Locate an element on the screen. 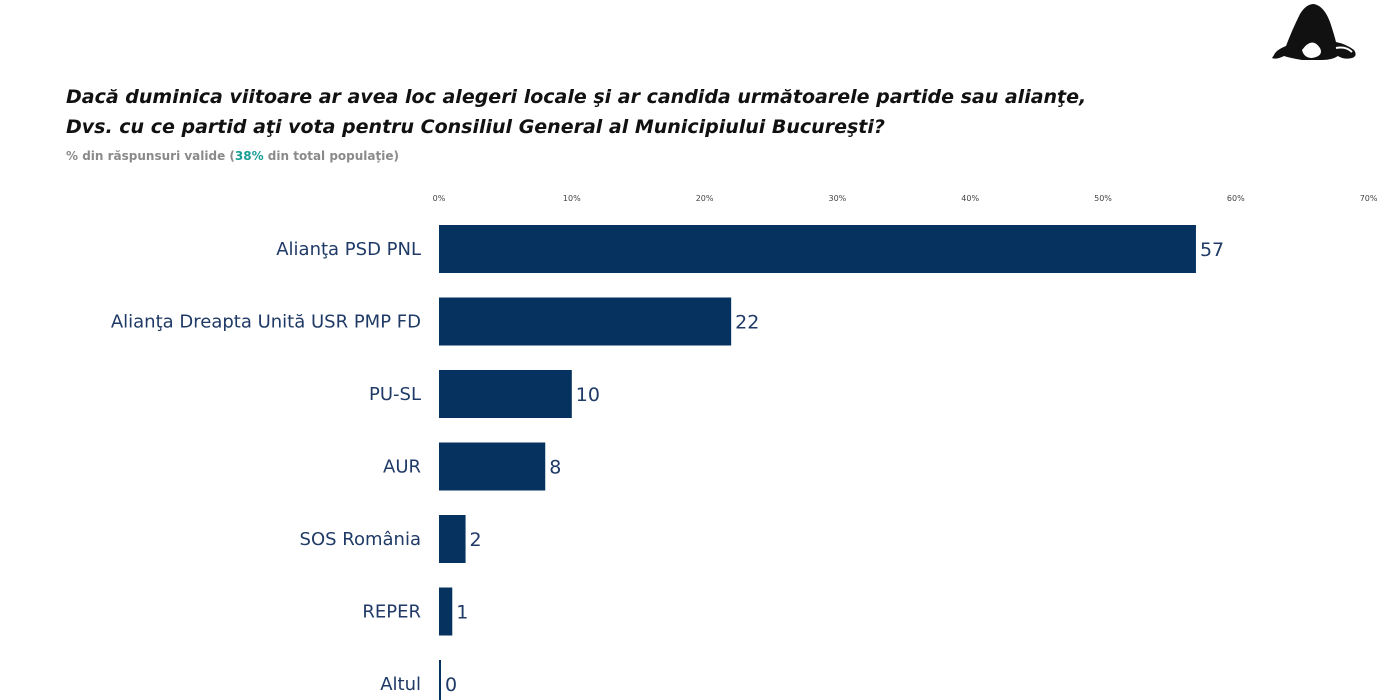 This screenshot has height=700, width=1400. x-tick-label: 20% is located at coordinates (705, 198).